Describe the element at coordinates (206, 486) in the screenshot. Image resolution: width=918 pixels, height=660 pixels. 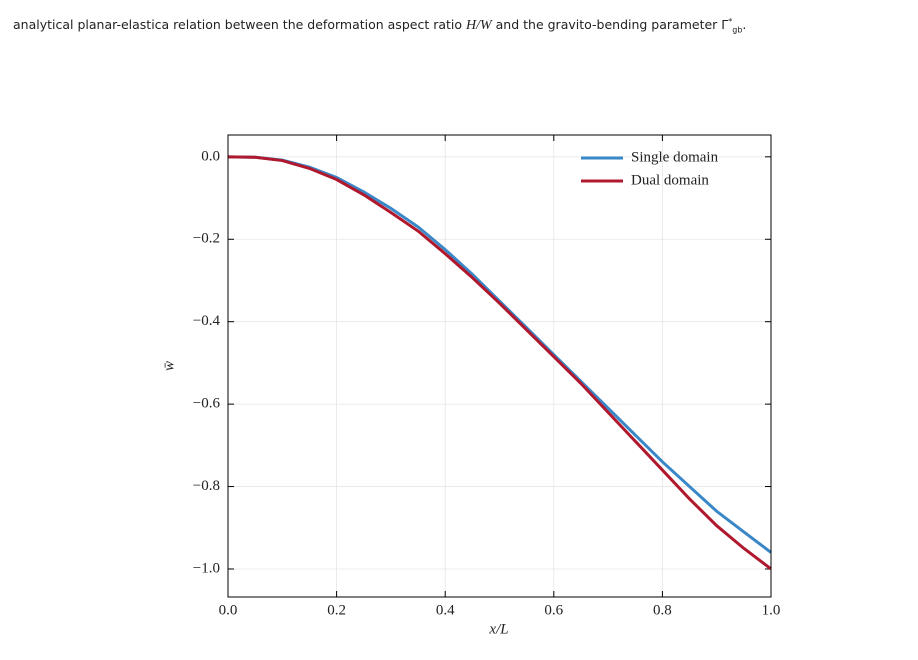
I see `y-tick-label: −0.8` at that location.